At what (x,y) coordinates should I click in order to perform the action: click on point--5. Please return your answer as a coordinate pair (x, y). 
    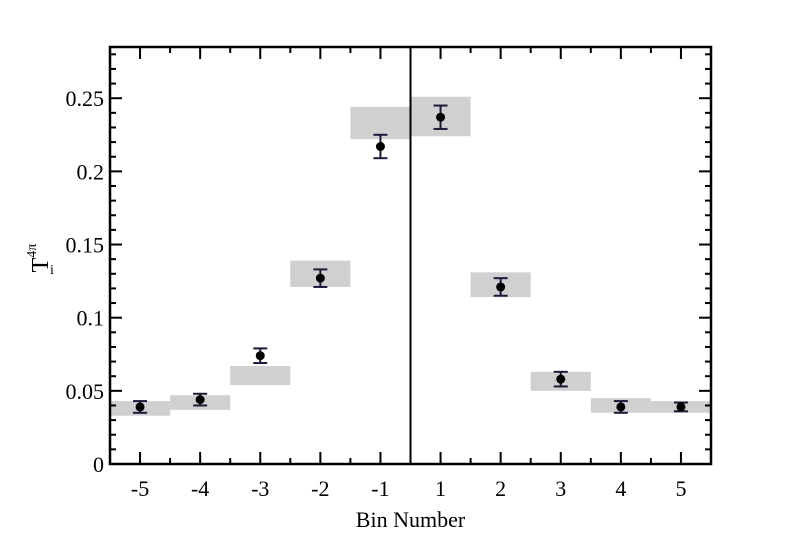
    Looking at the image, I should click on (140, 407).